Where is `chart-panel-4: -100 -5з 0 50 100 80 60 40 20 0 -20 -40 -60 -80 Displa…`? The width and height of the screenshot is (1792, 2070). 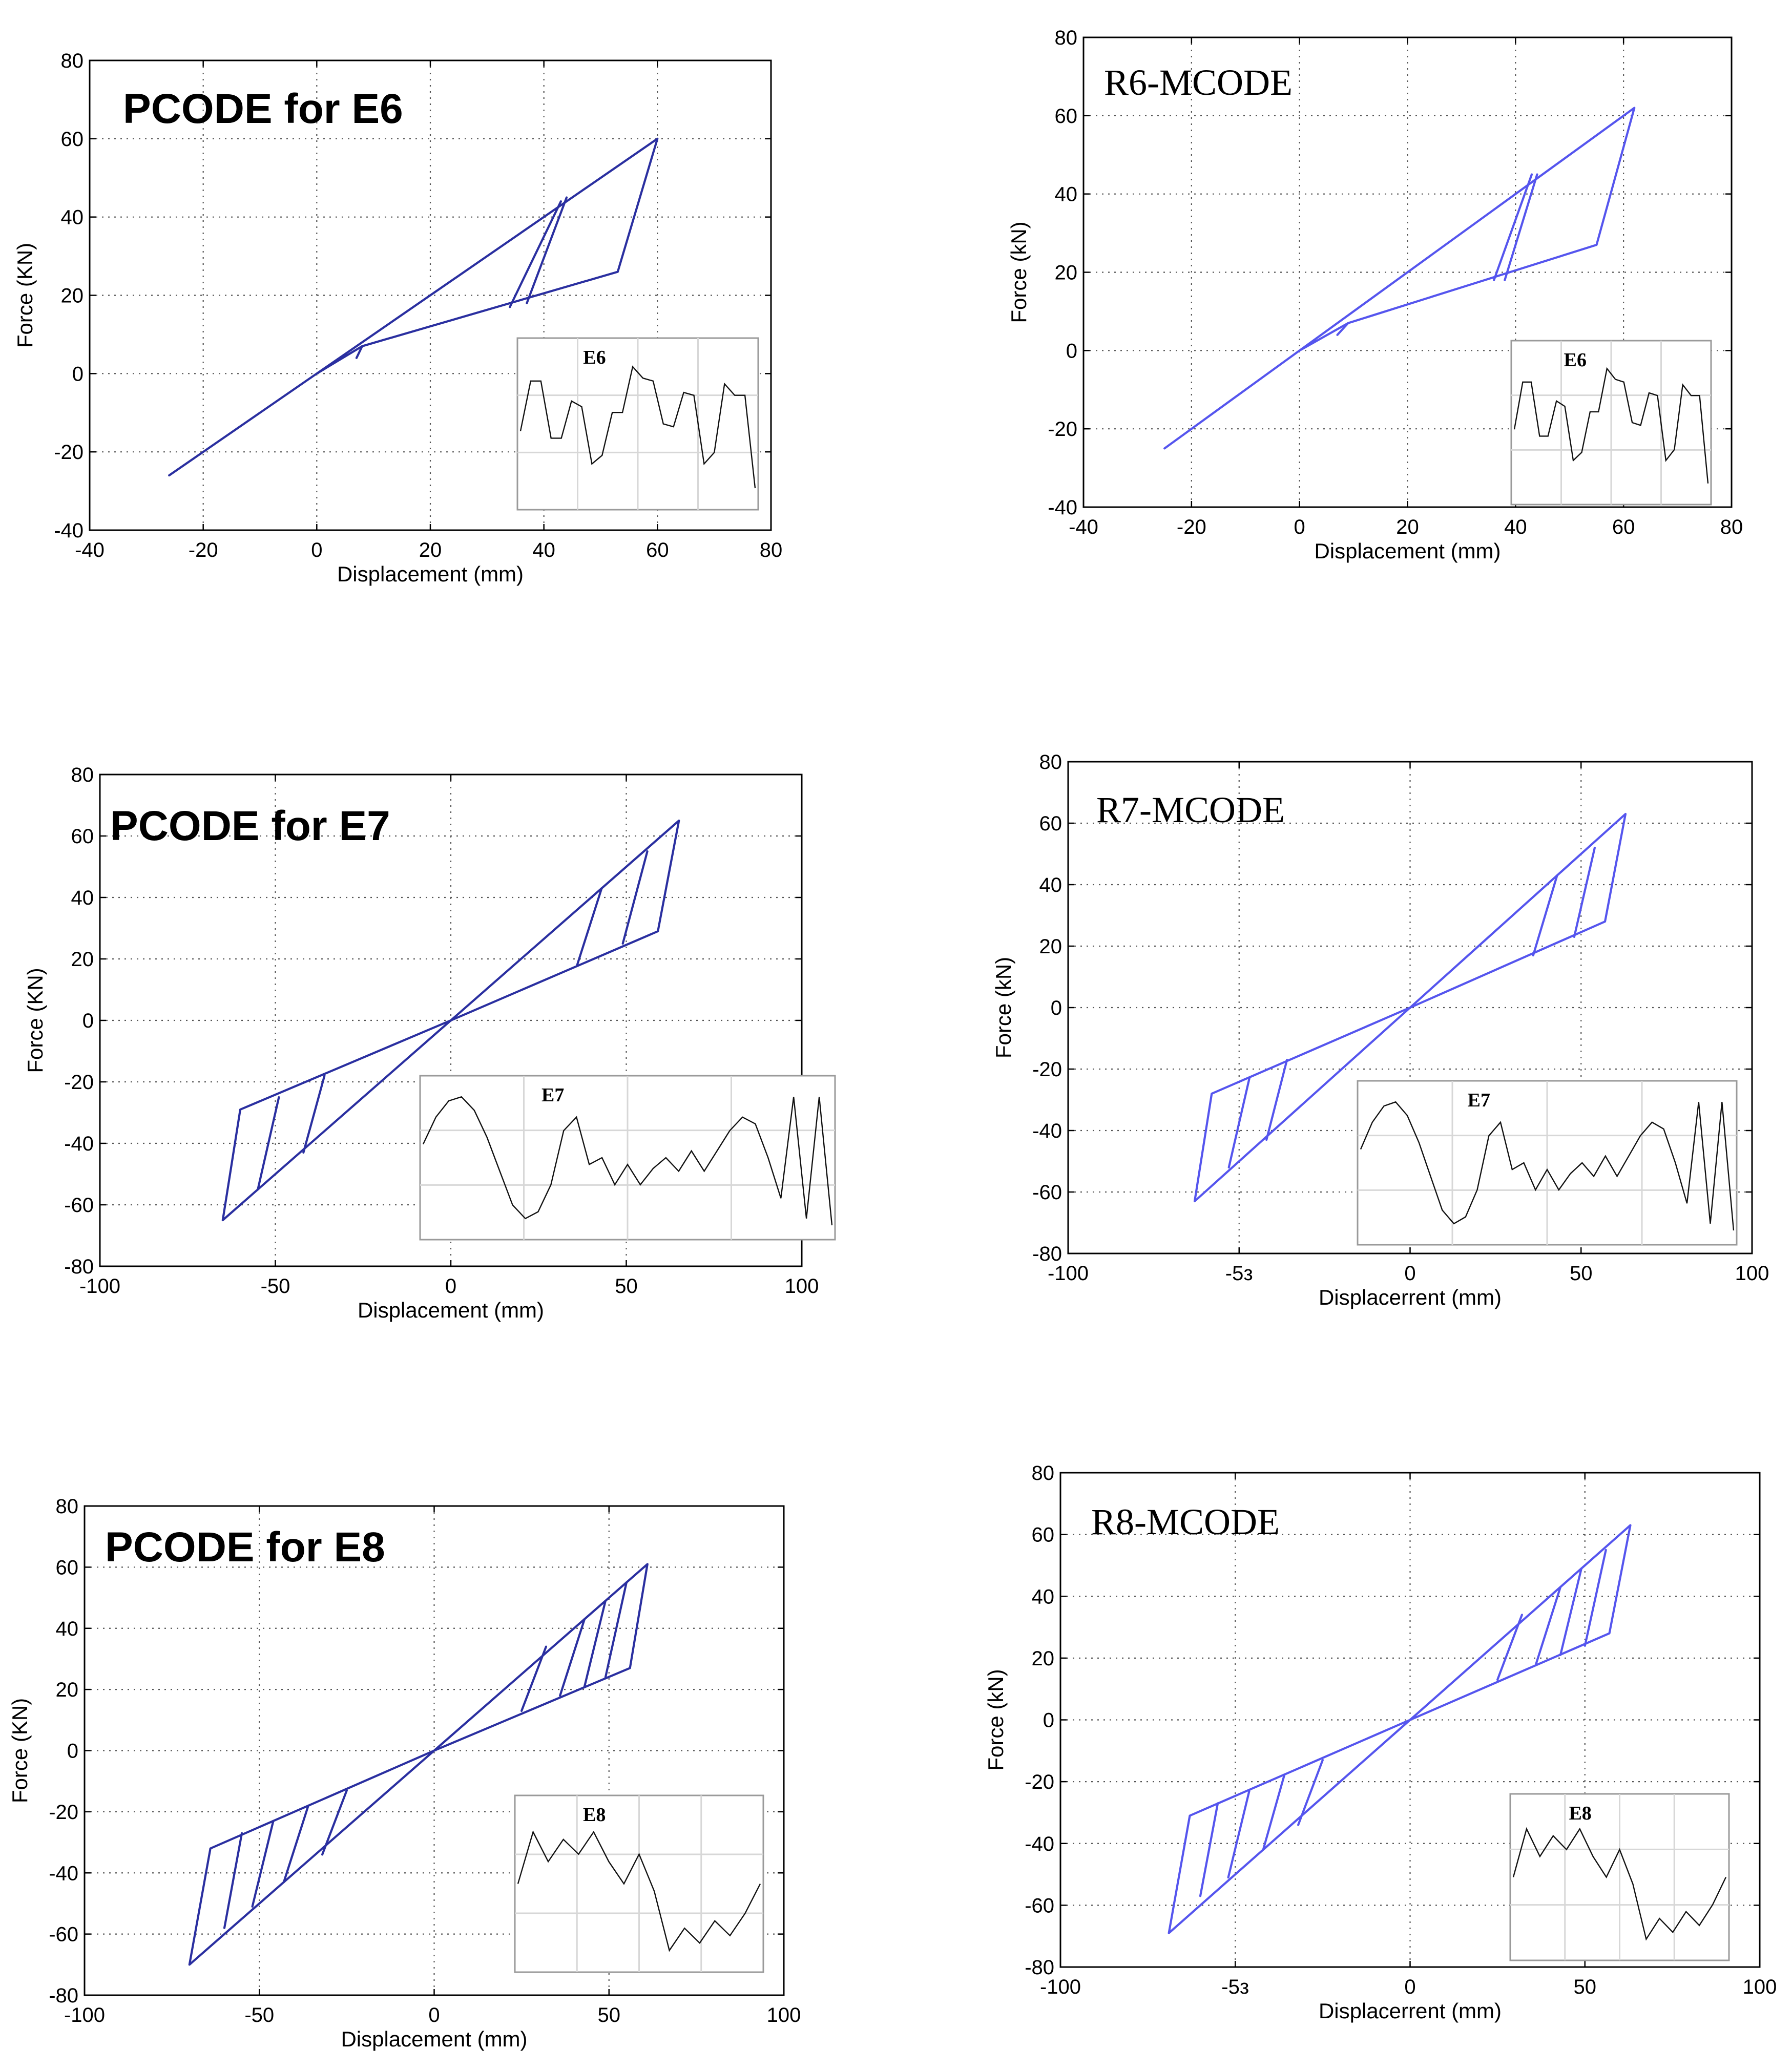 chart-panel-4: -100 -5з 0 50 100 80 60 40 20 0 -20 -40 -60 -80 Displa… is located at coordinates (1380, 1030).